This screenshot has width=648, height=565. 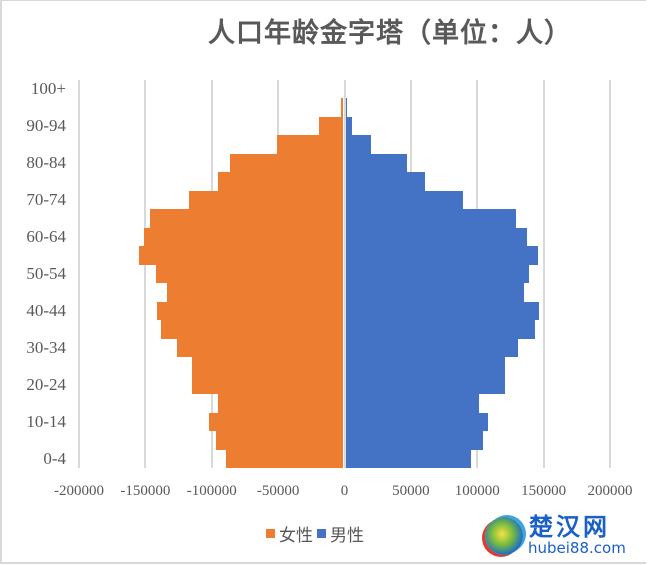 I want to click on x-tick-label: -50000, so click(x=278, y=491).